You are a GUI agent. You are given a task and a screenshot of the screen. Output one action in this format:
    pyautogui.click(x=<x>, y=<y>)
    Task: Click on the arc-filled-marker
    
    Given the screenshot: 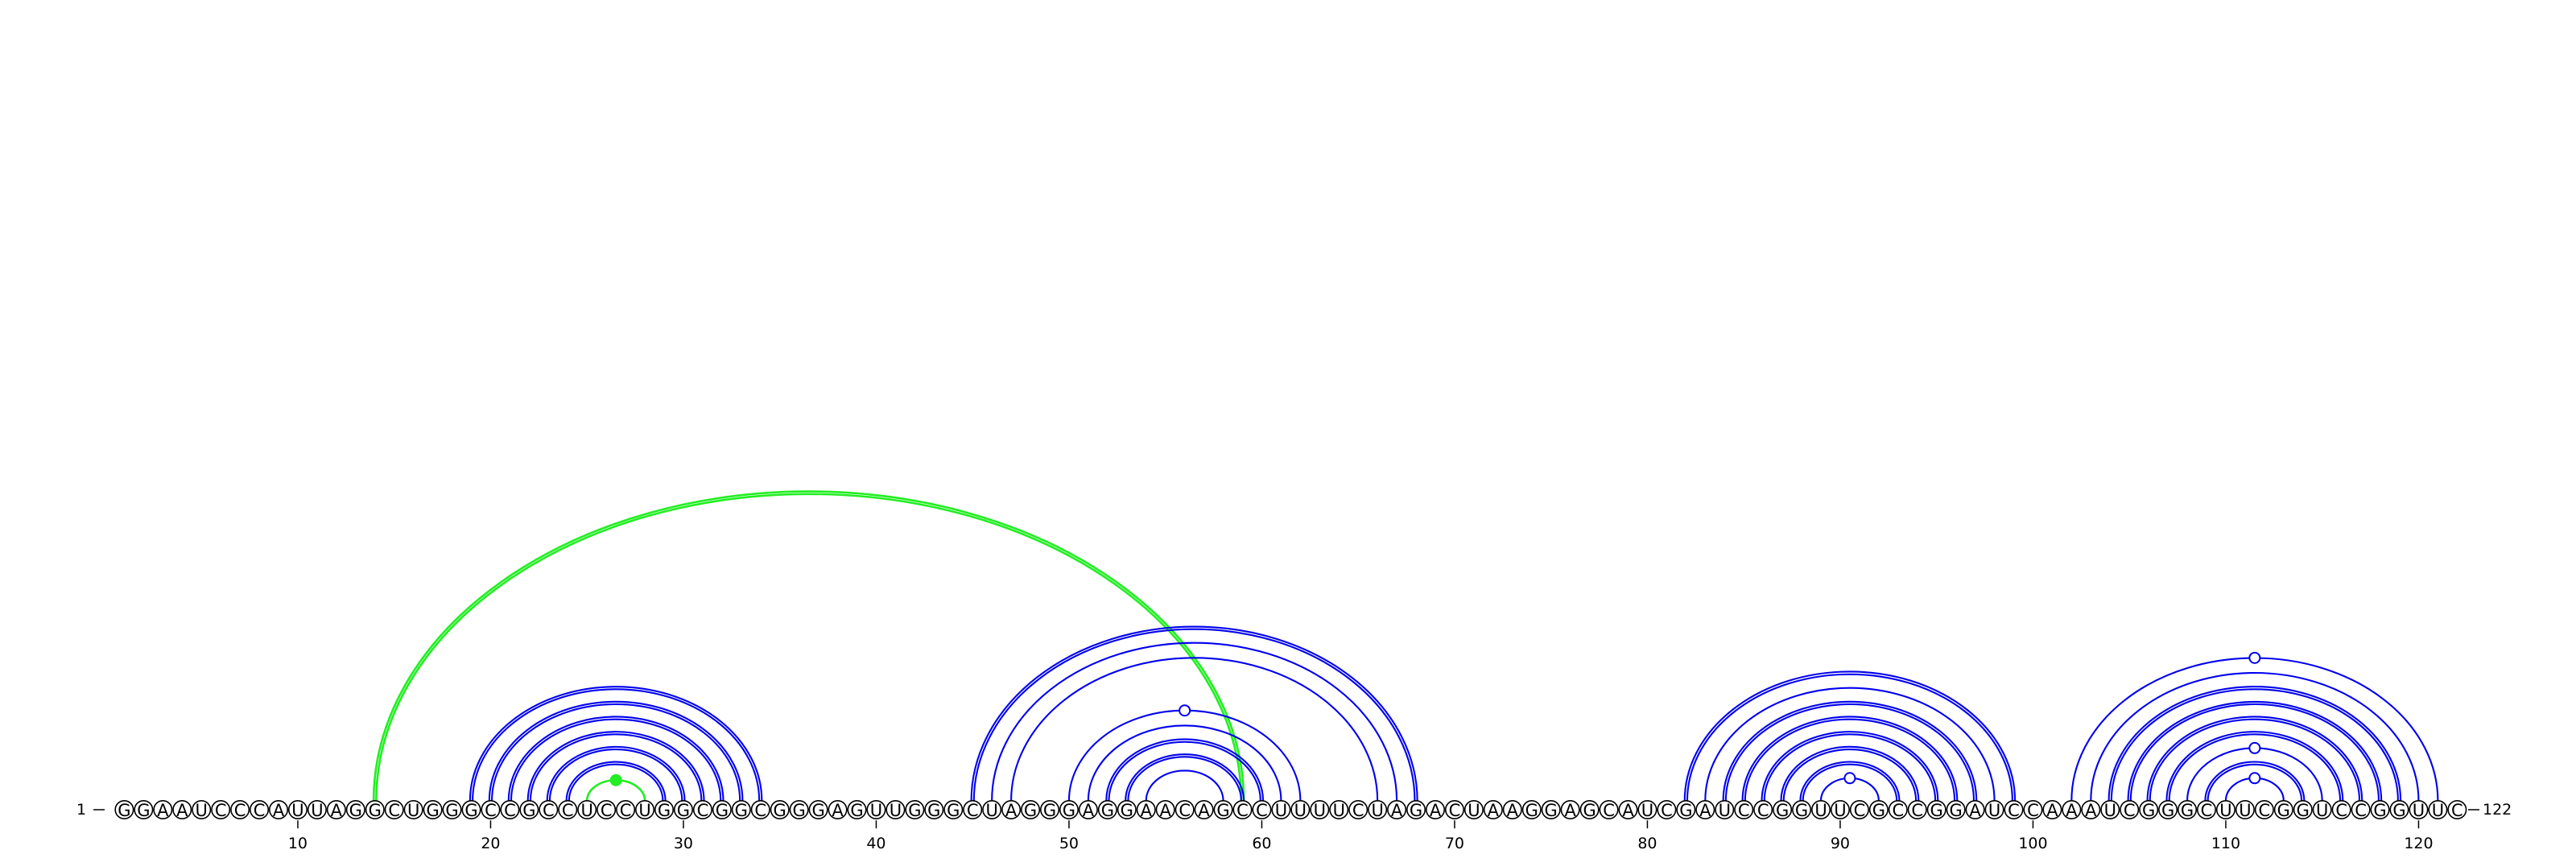 What is the action you would take?
    pyautogui.click(x=615, y=780)
    